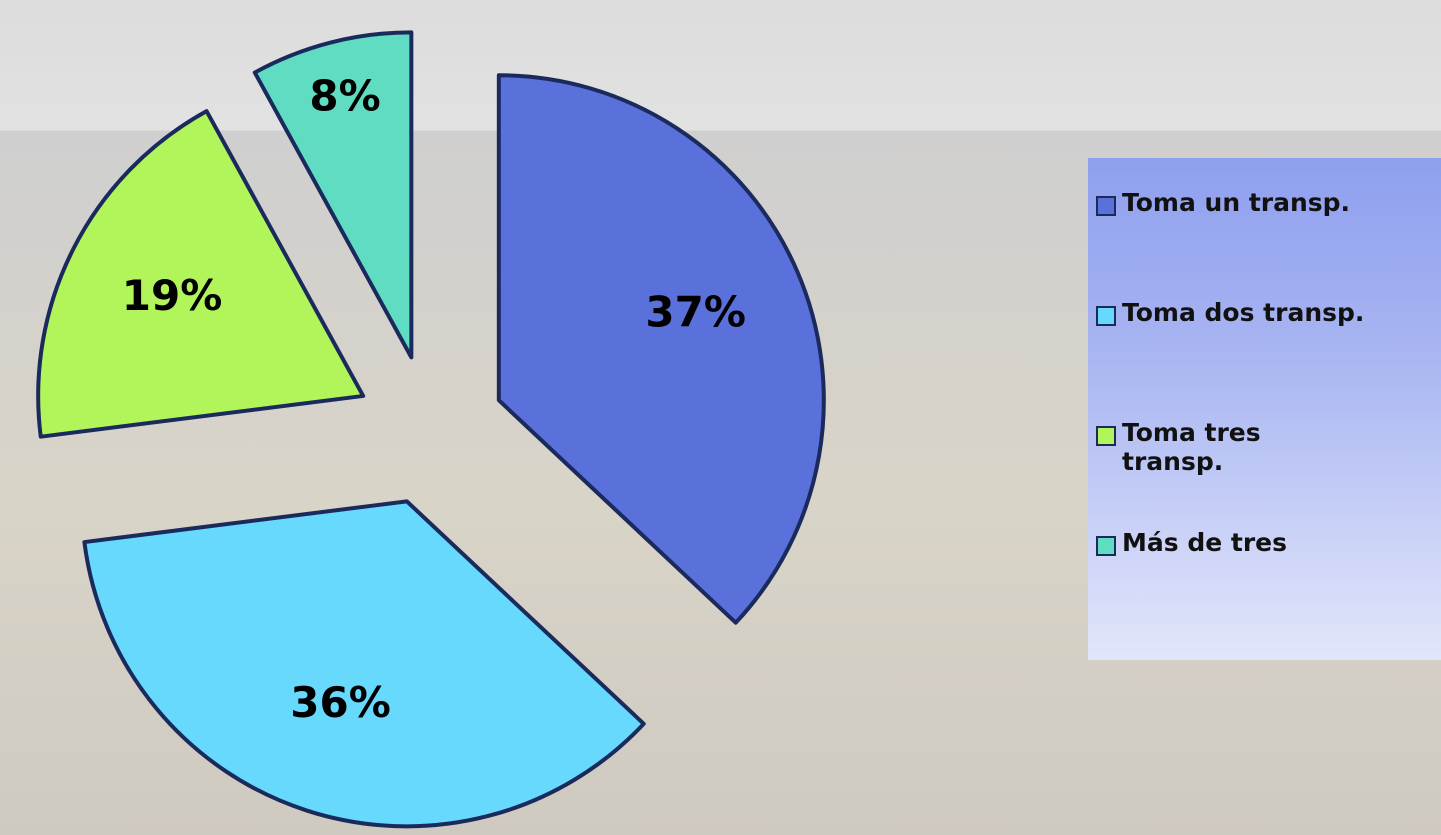  Describe the element at coordinates (344, 96) in the screenshot. I see `value-label: 8%` at that location.